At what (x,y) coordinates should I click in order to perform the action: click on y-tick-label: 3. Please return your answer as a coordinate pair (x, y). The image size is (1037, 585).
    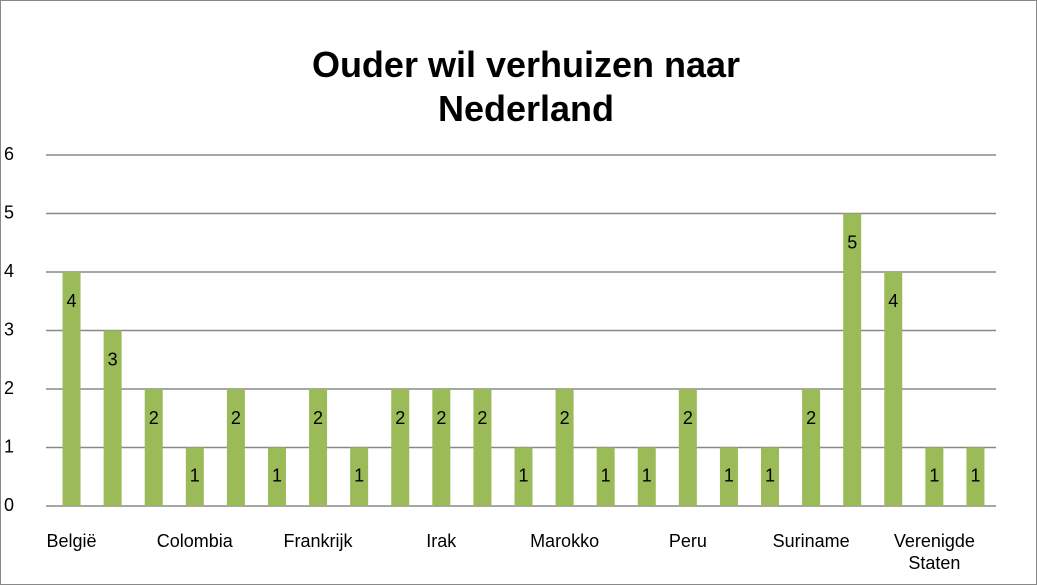
    Looking at the image, I should click on (9, 329).